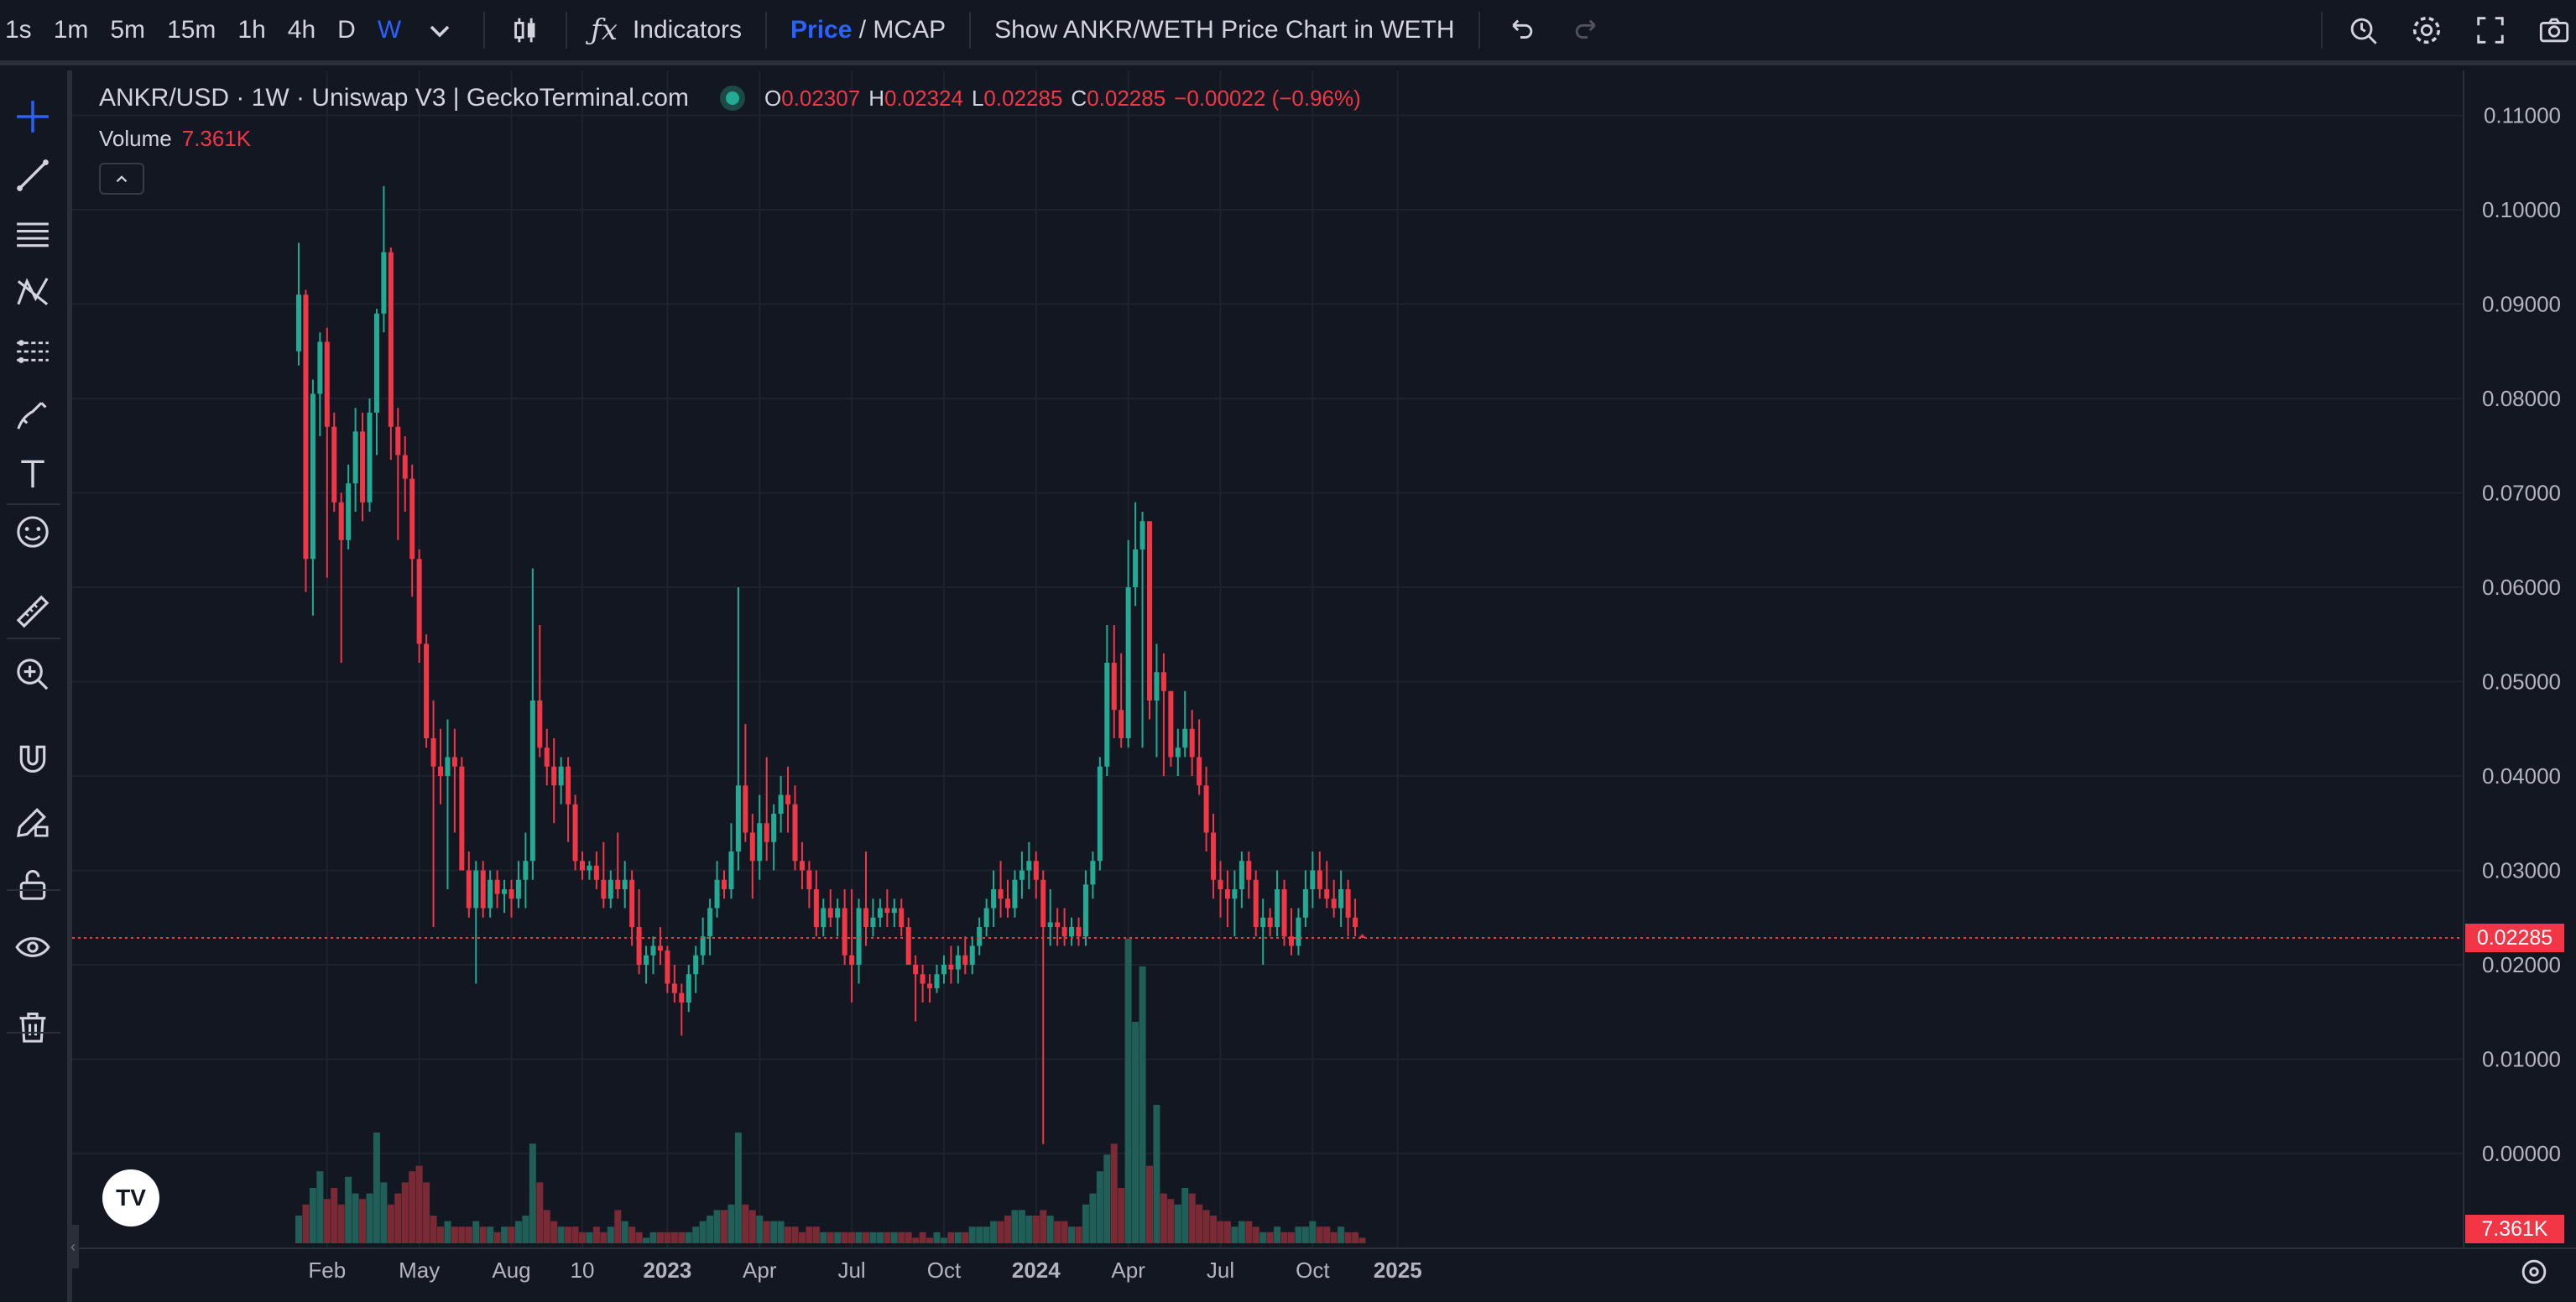  I want to click on ohlc-high: H0.02324, so click(915, 99).